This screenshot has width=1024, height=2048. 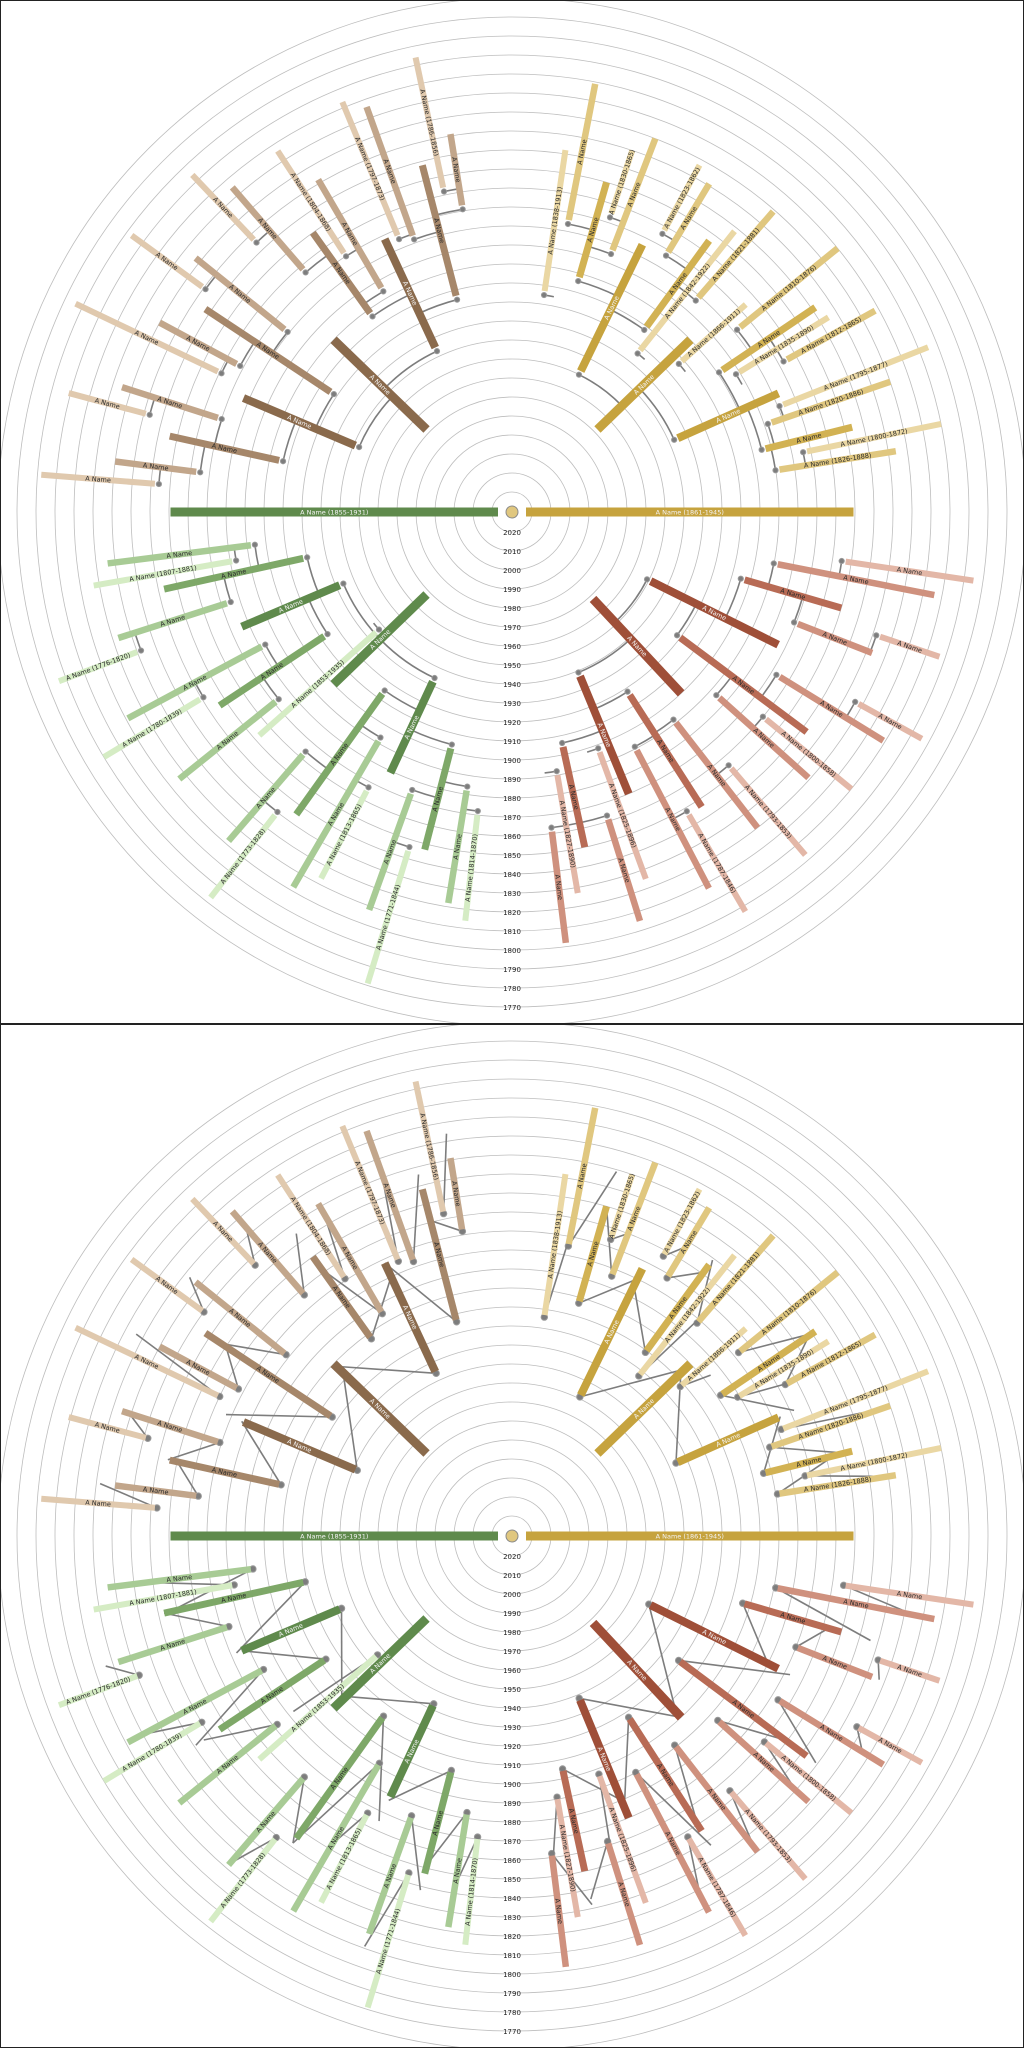 What do you see at coordinates (512, 1975) in the screenshot?
I see `year-tick-label: 1800` at bounding box center [512, 1975].